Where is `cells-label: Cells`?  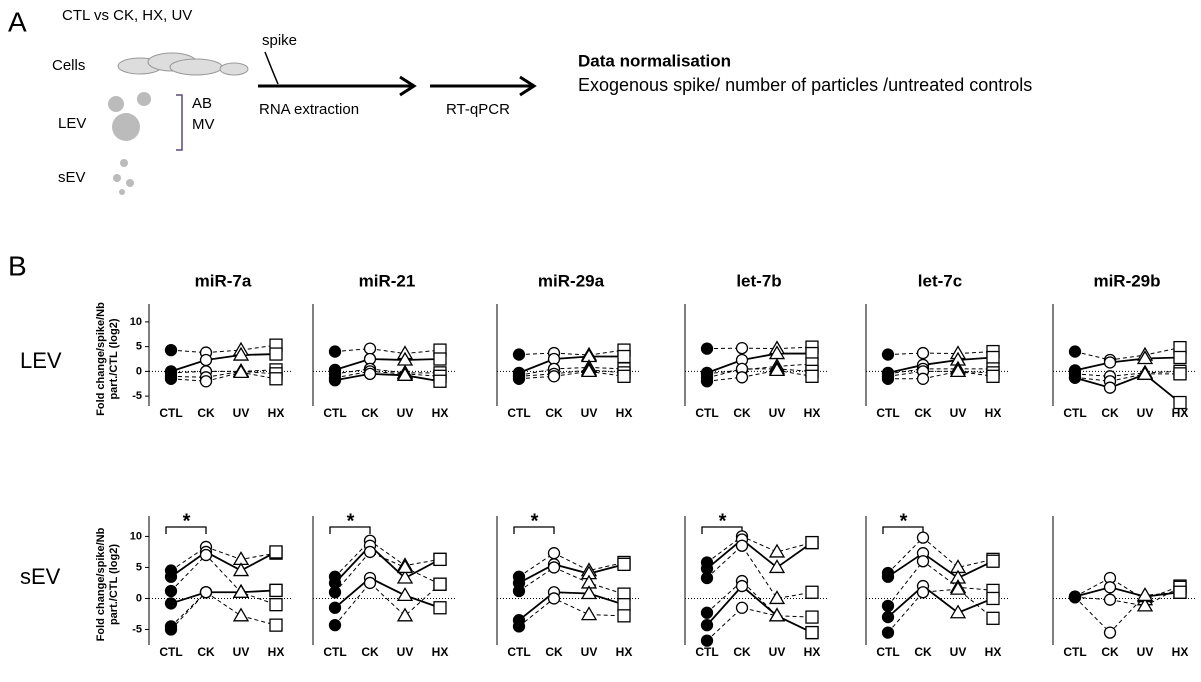
cells-label: Cells is located at coordinates (68, 65).